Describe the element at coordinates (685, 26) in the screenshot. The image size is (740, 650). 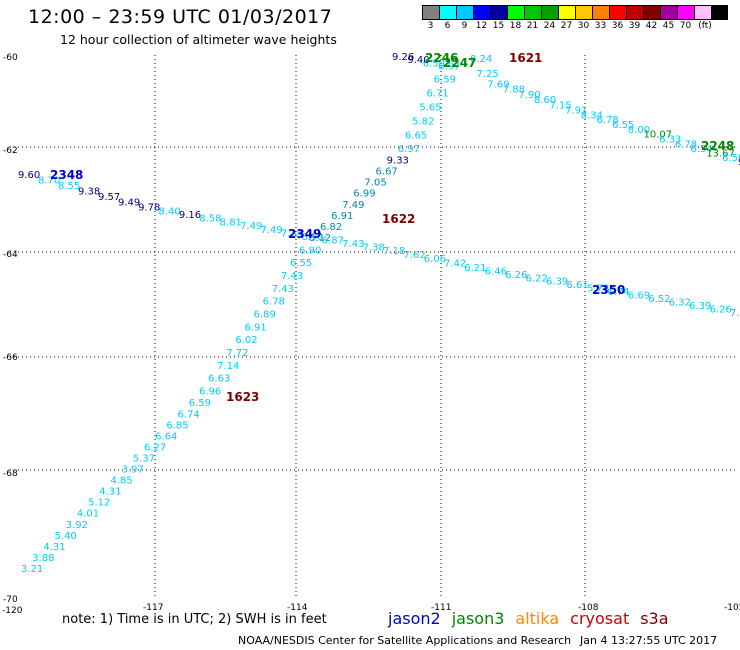
I see `legend-tick-label: 70` at that location.